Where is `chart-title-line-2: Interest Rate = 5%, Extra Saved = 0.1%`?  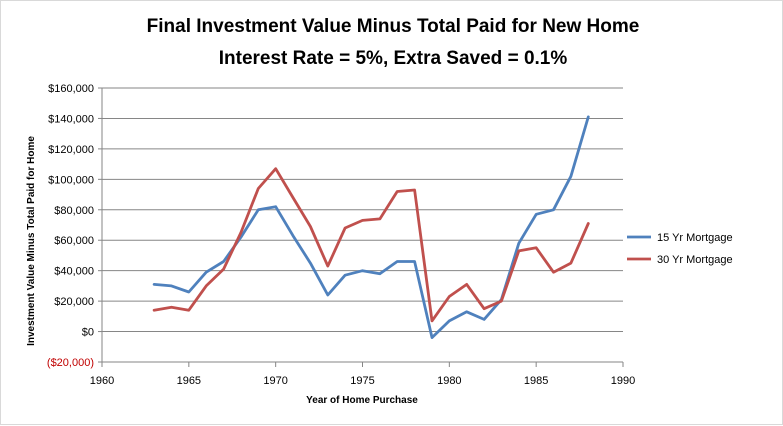 chart-title-line-2: Interest Rate = 5%, Extra Saved = 0.1% is located at coordinates (393, 58).